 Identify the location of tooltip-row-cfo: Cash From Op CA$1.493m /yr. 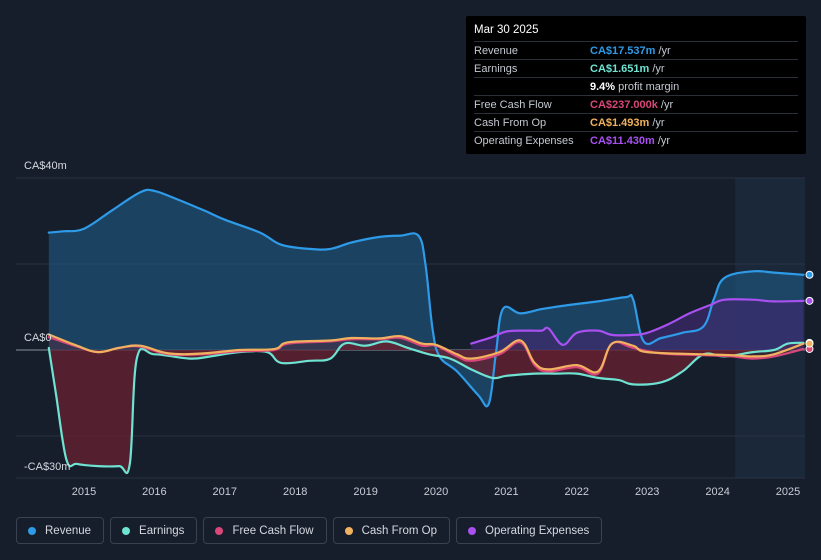
(636, 122).